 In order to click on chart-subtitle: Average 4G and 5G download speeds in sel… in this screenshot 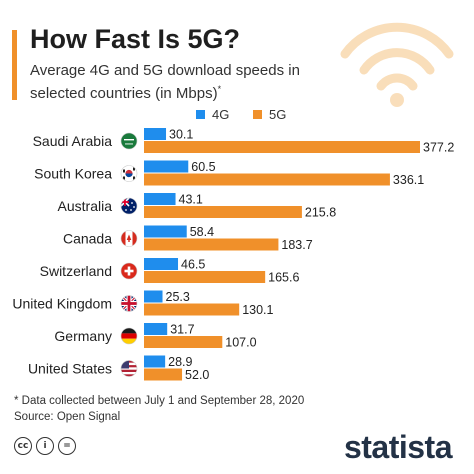, I will do `click(180, 82)`.